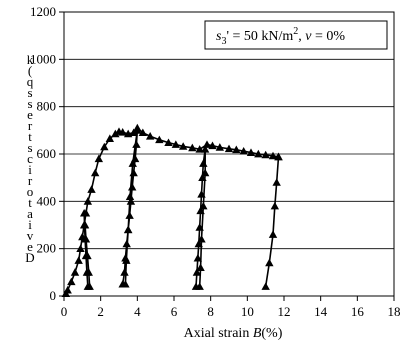 This screenshot has height=346, width=406. Describe the element at coordinates (47, 248) in the screenshot. I see `y-tick-label: 200` at that location.